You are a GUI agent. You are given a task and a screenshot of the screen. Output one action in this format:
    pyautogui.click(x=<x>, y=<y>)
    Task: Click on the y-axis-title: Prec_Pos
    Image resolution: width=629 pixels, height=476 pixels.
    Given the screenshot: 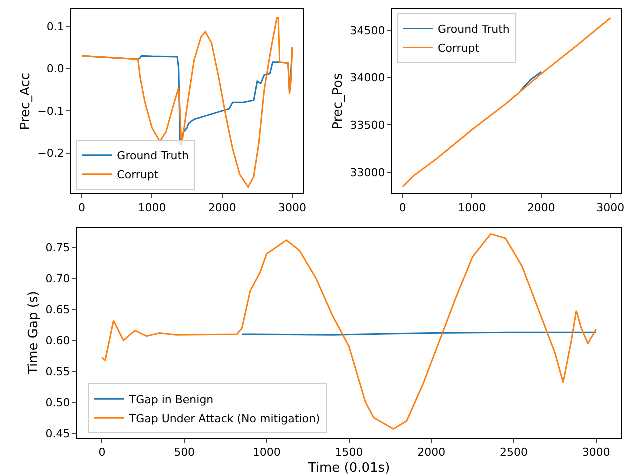 What is the action you would take?
    pyautogui.click(x=338, y=101)
    